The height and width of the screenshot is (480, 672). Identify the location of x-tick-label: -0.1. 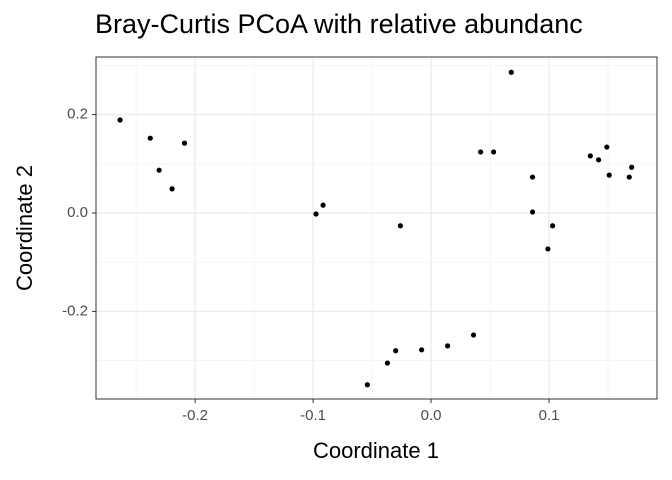
(313, 415).